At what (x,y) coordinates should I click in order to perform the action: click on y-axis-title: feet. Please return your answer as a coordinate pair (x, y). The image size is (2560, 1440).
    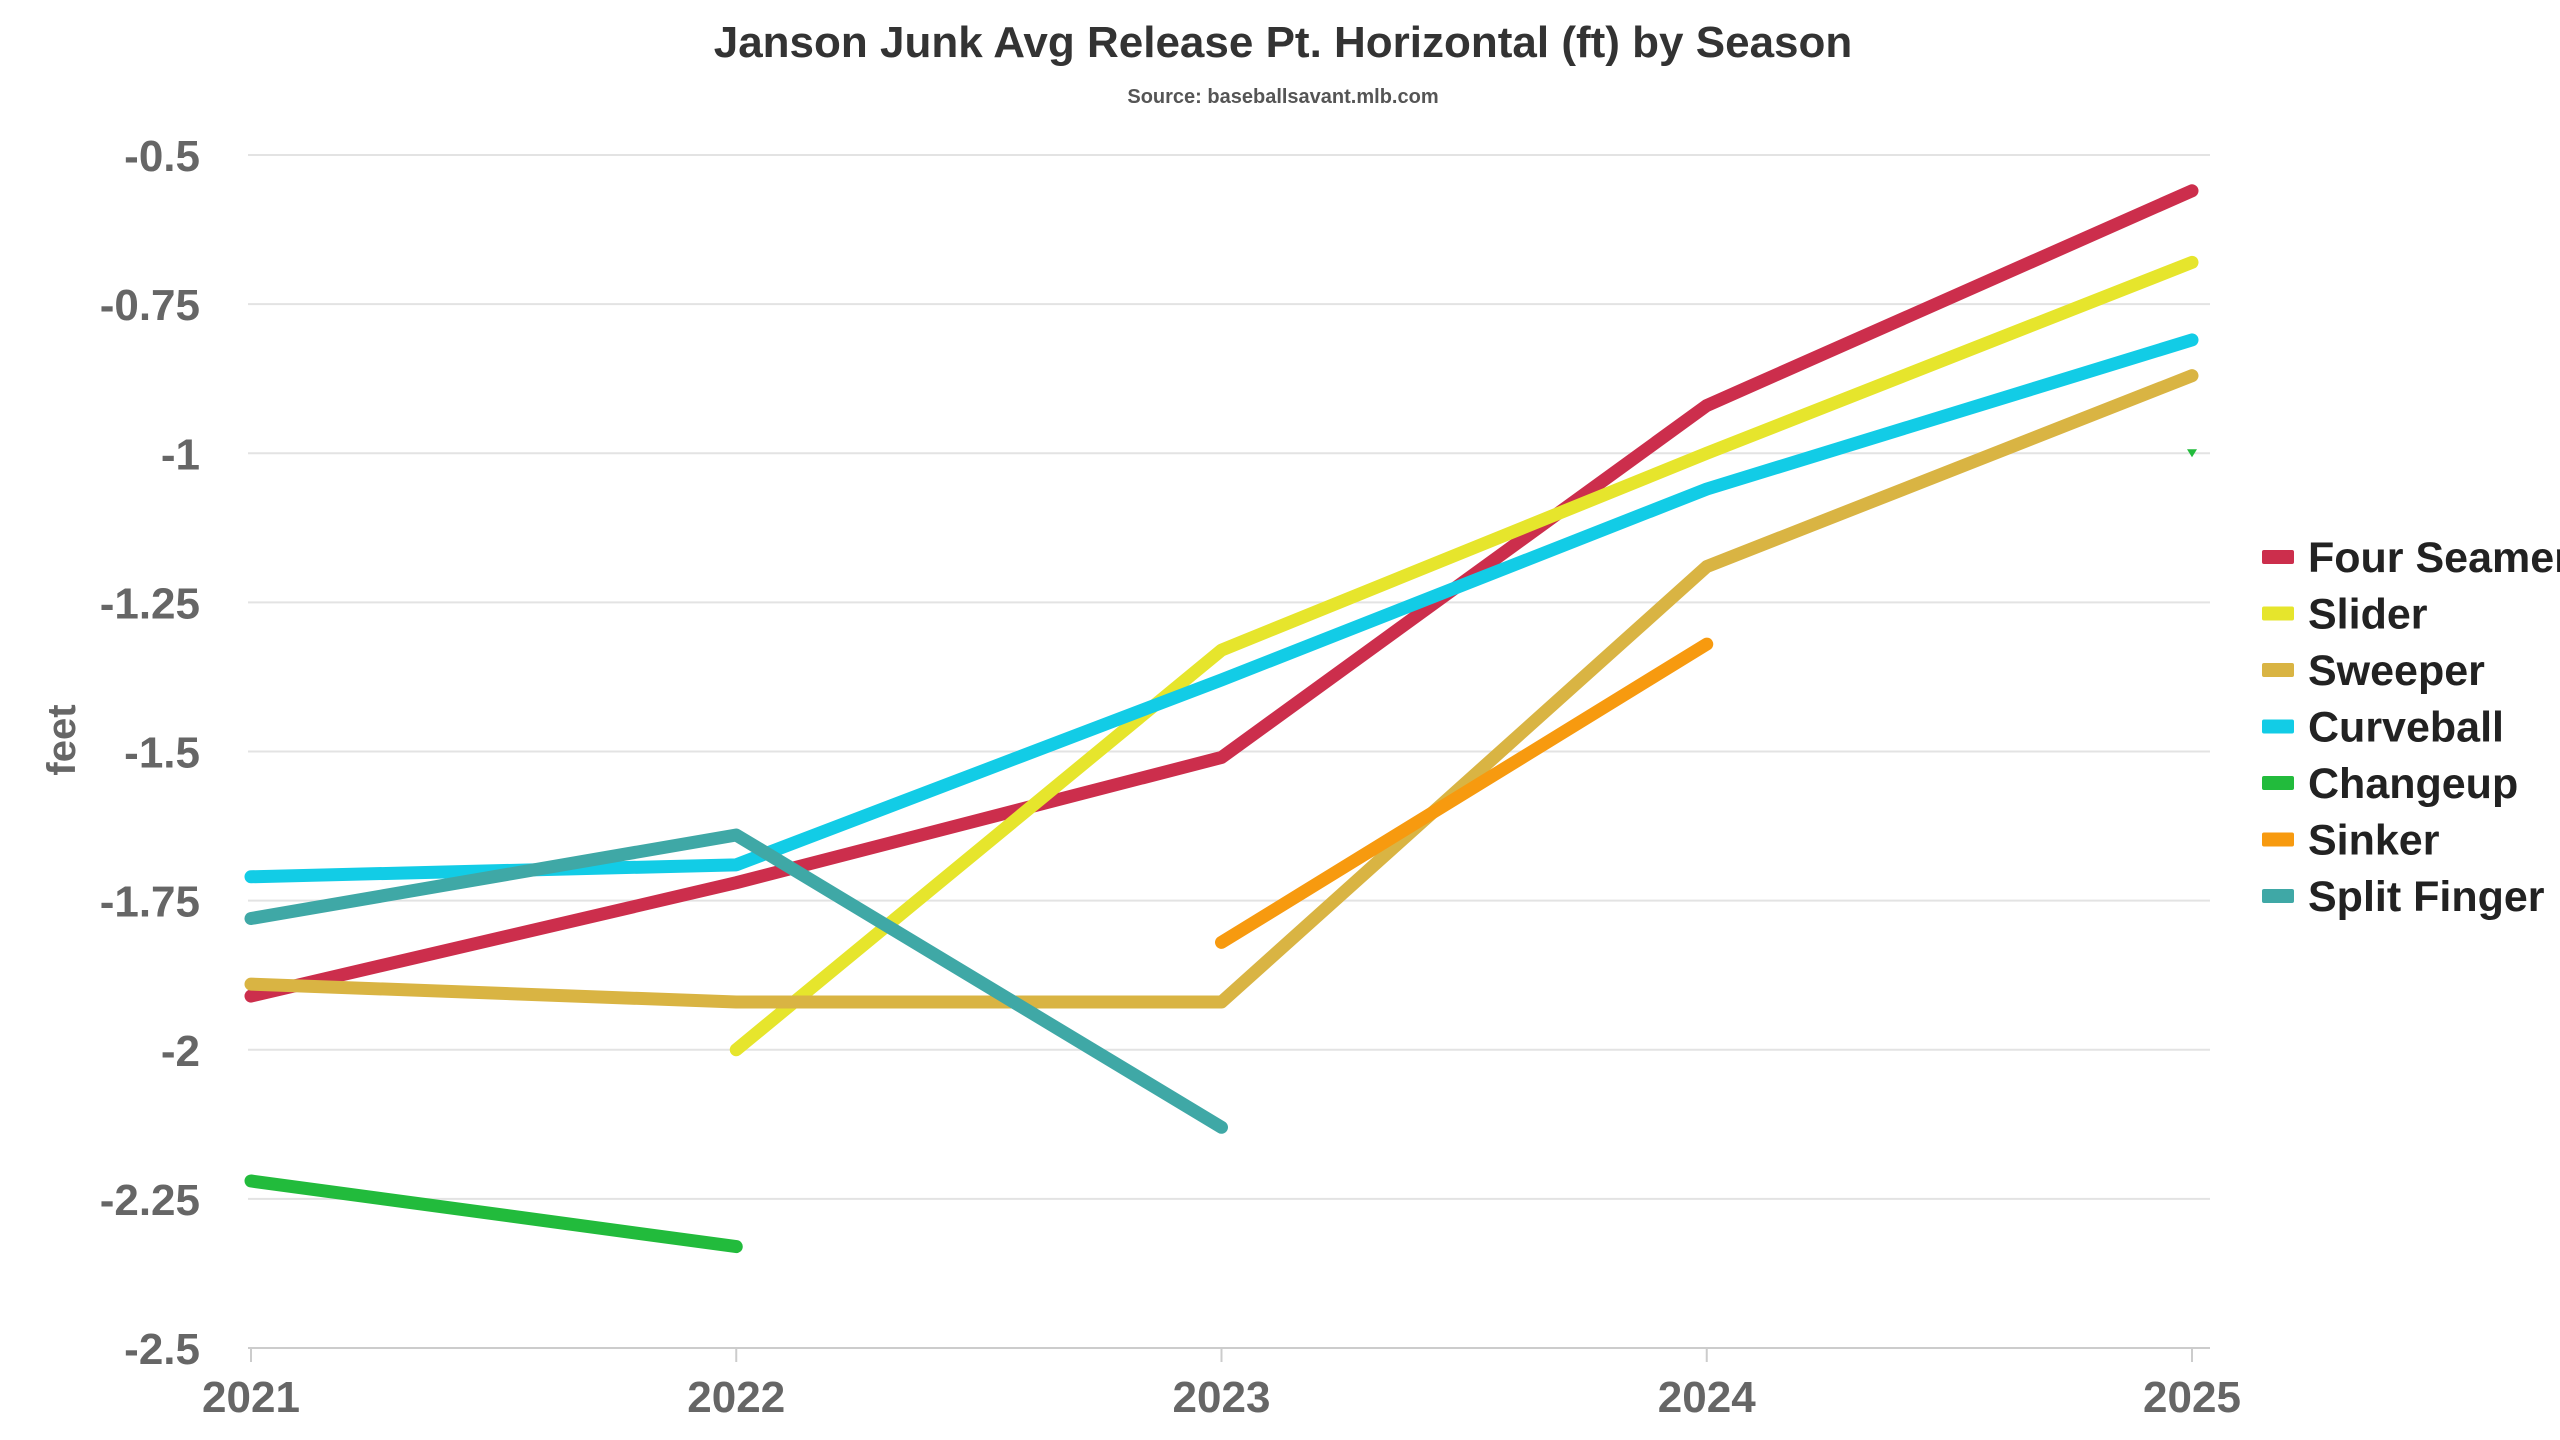
    Looking at the image, I should click on (62, 739).